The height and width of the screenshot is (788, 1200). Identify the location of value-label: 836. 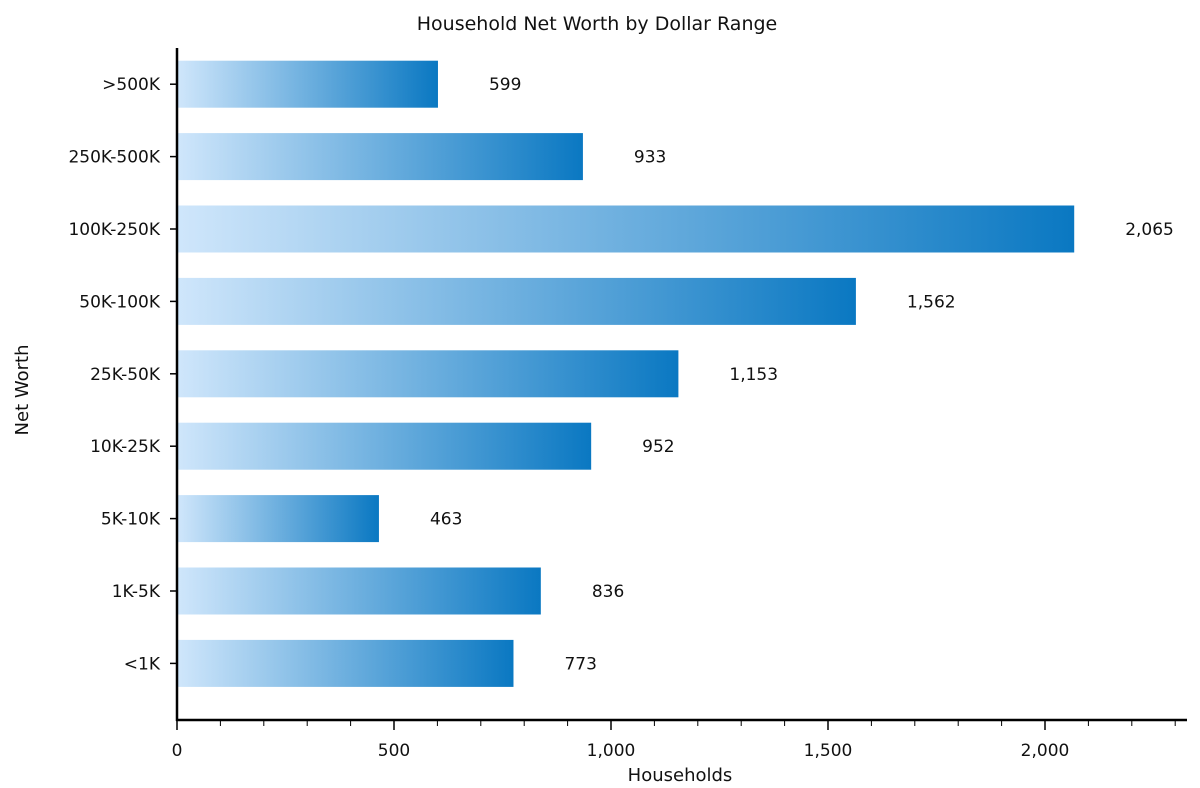
(608, 592).